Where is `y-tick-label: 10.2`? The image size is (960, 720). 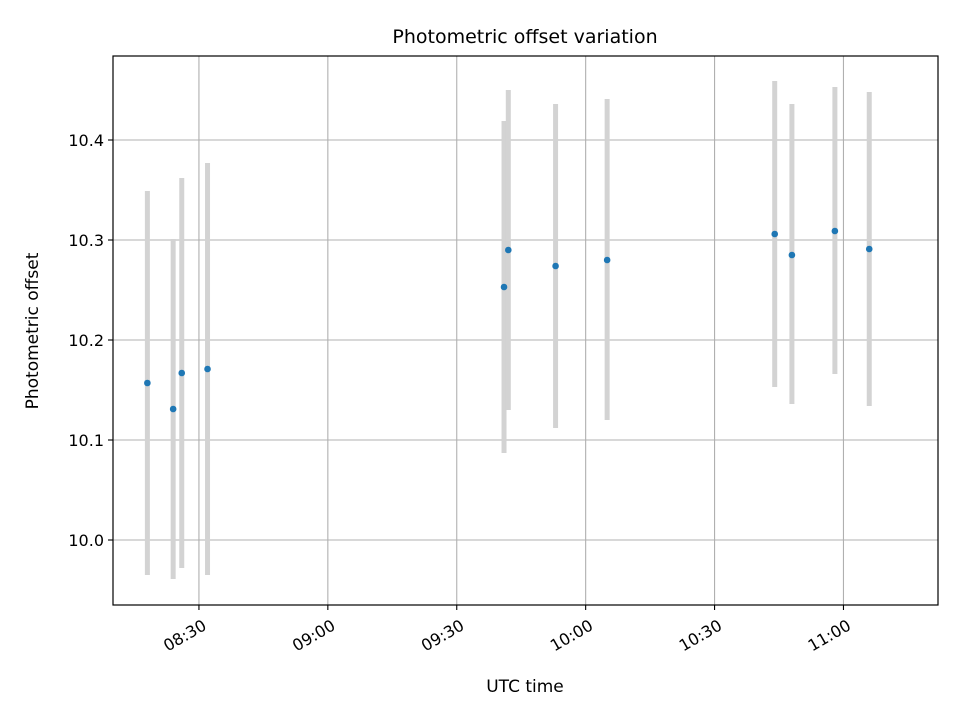
y-tick-label: 10.2 is located at coordinates (86, 340).